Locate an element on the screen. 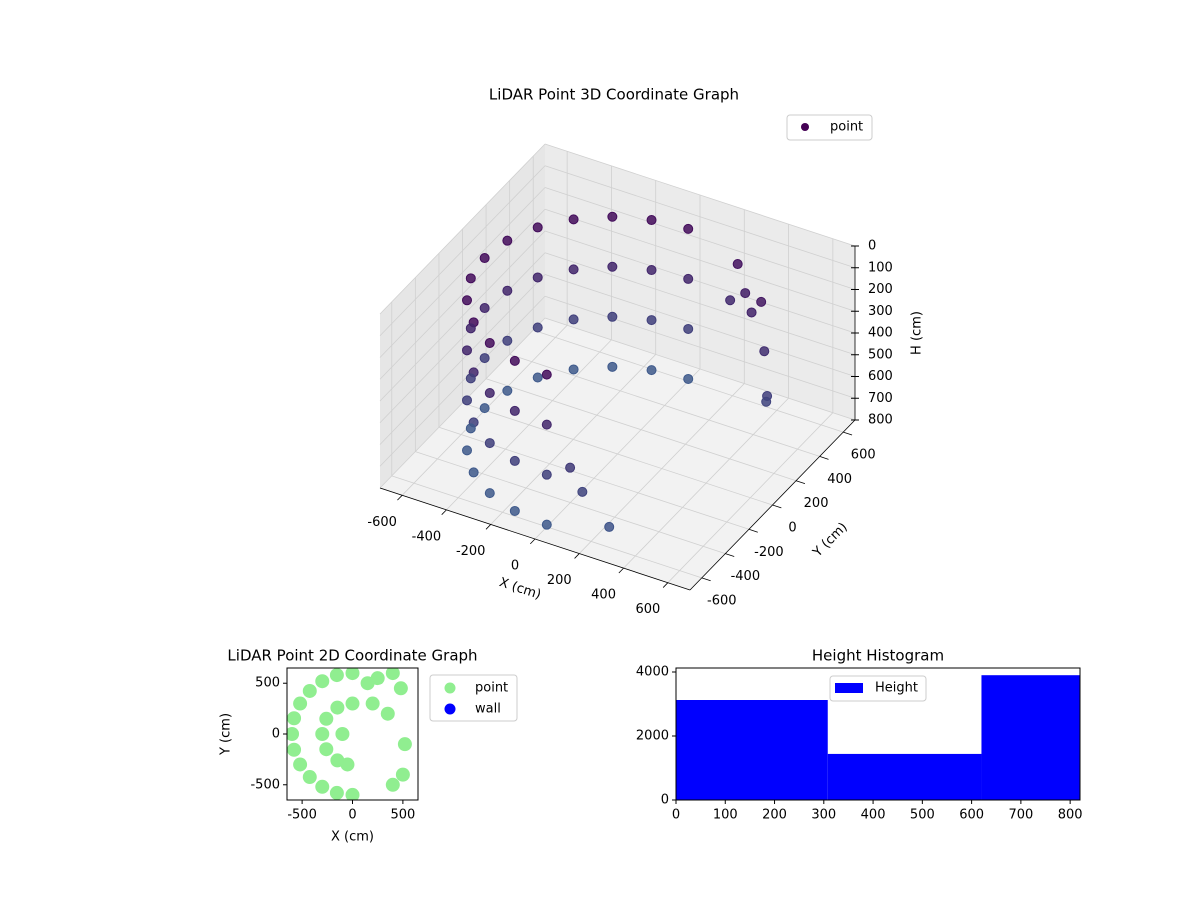 Image resolution: width=1200 pixels, height=900 pixels. z-tick-label: 800 is located at coordinates (880, 420).